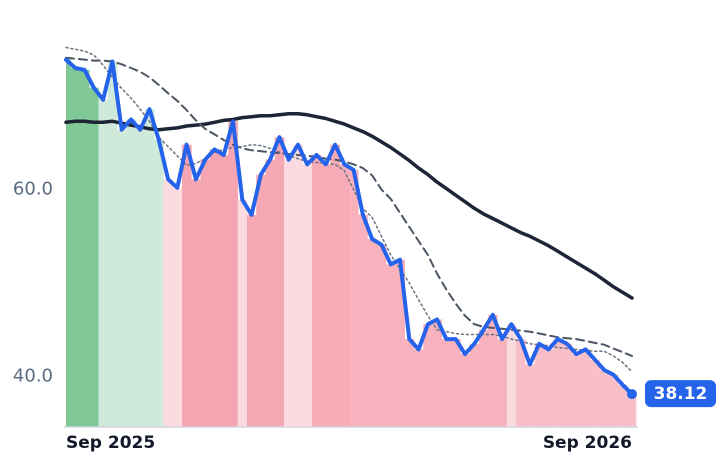 This screenshot has height=464, width=718. Describe the element at coordinates (33, 376) in the screenshot. I see `y-tick-label: 40.0` at that location.